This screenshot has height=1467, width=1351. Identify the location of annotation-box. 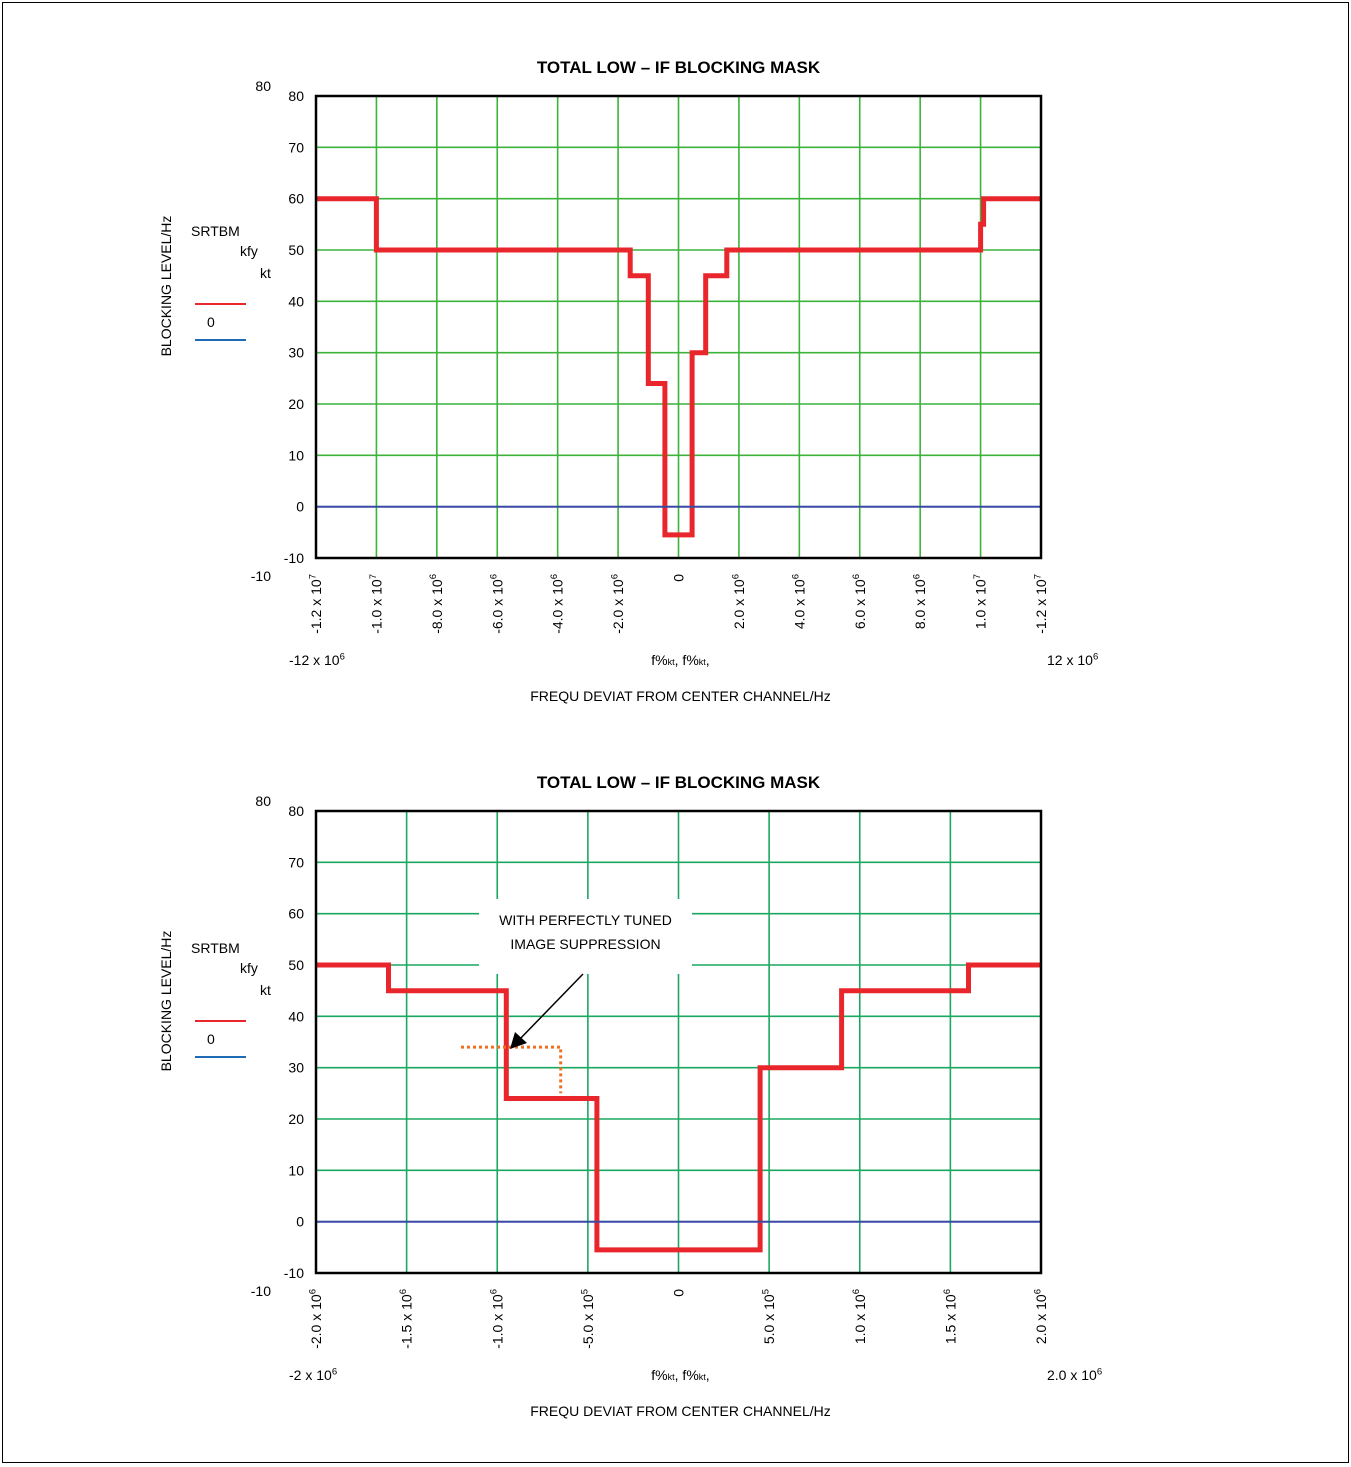
(585, 936).